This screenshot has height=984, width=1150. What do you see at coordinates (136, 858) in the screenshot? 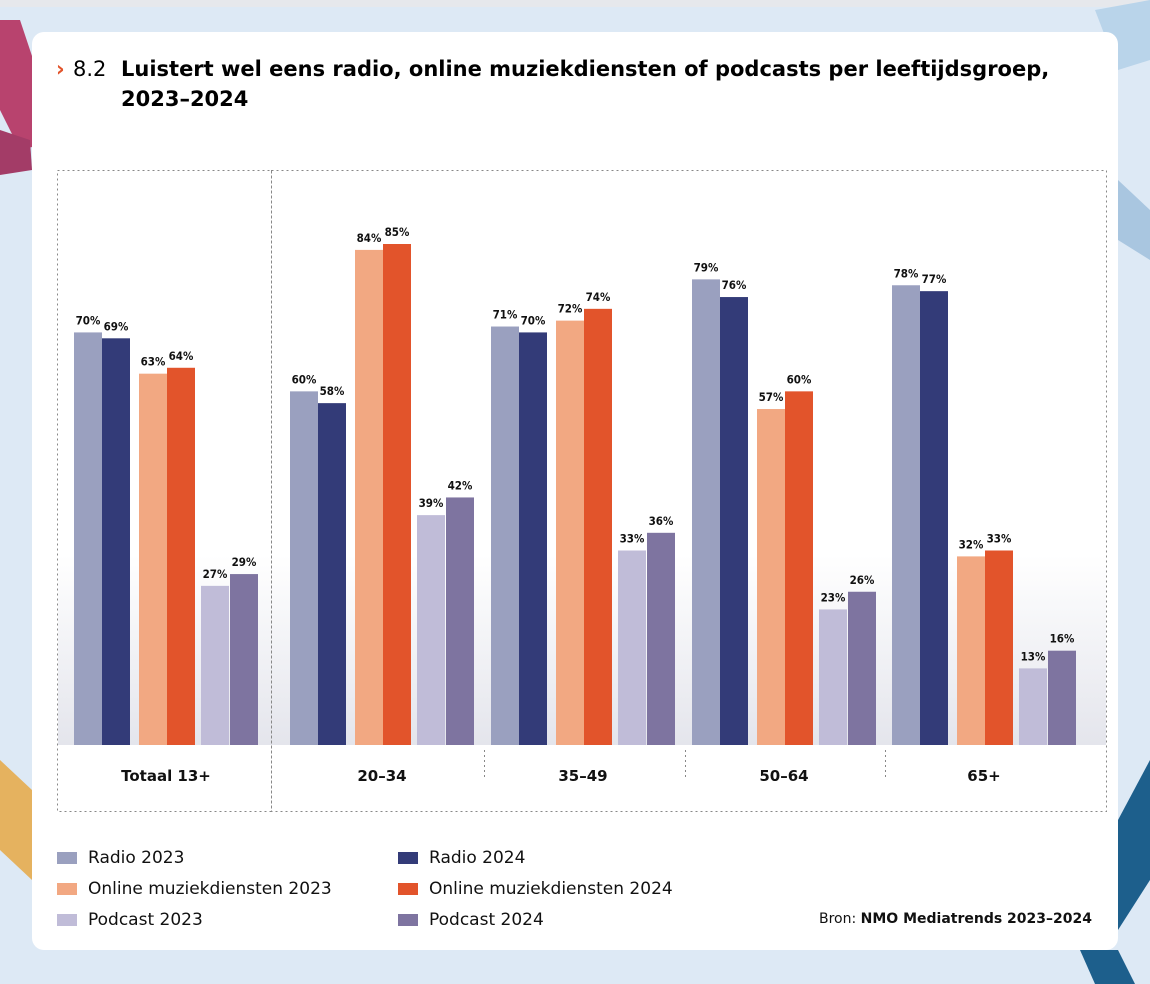
I see `legend-label: Radio 2023` at bounding box center [136, 858].